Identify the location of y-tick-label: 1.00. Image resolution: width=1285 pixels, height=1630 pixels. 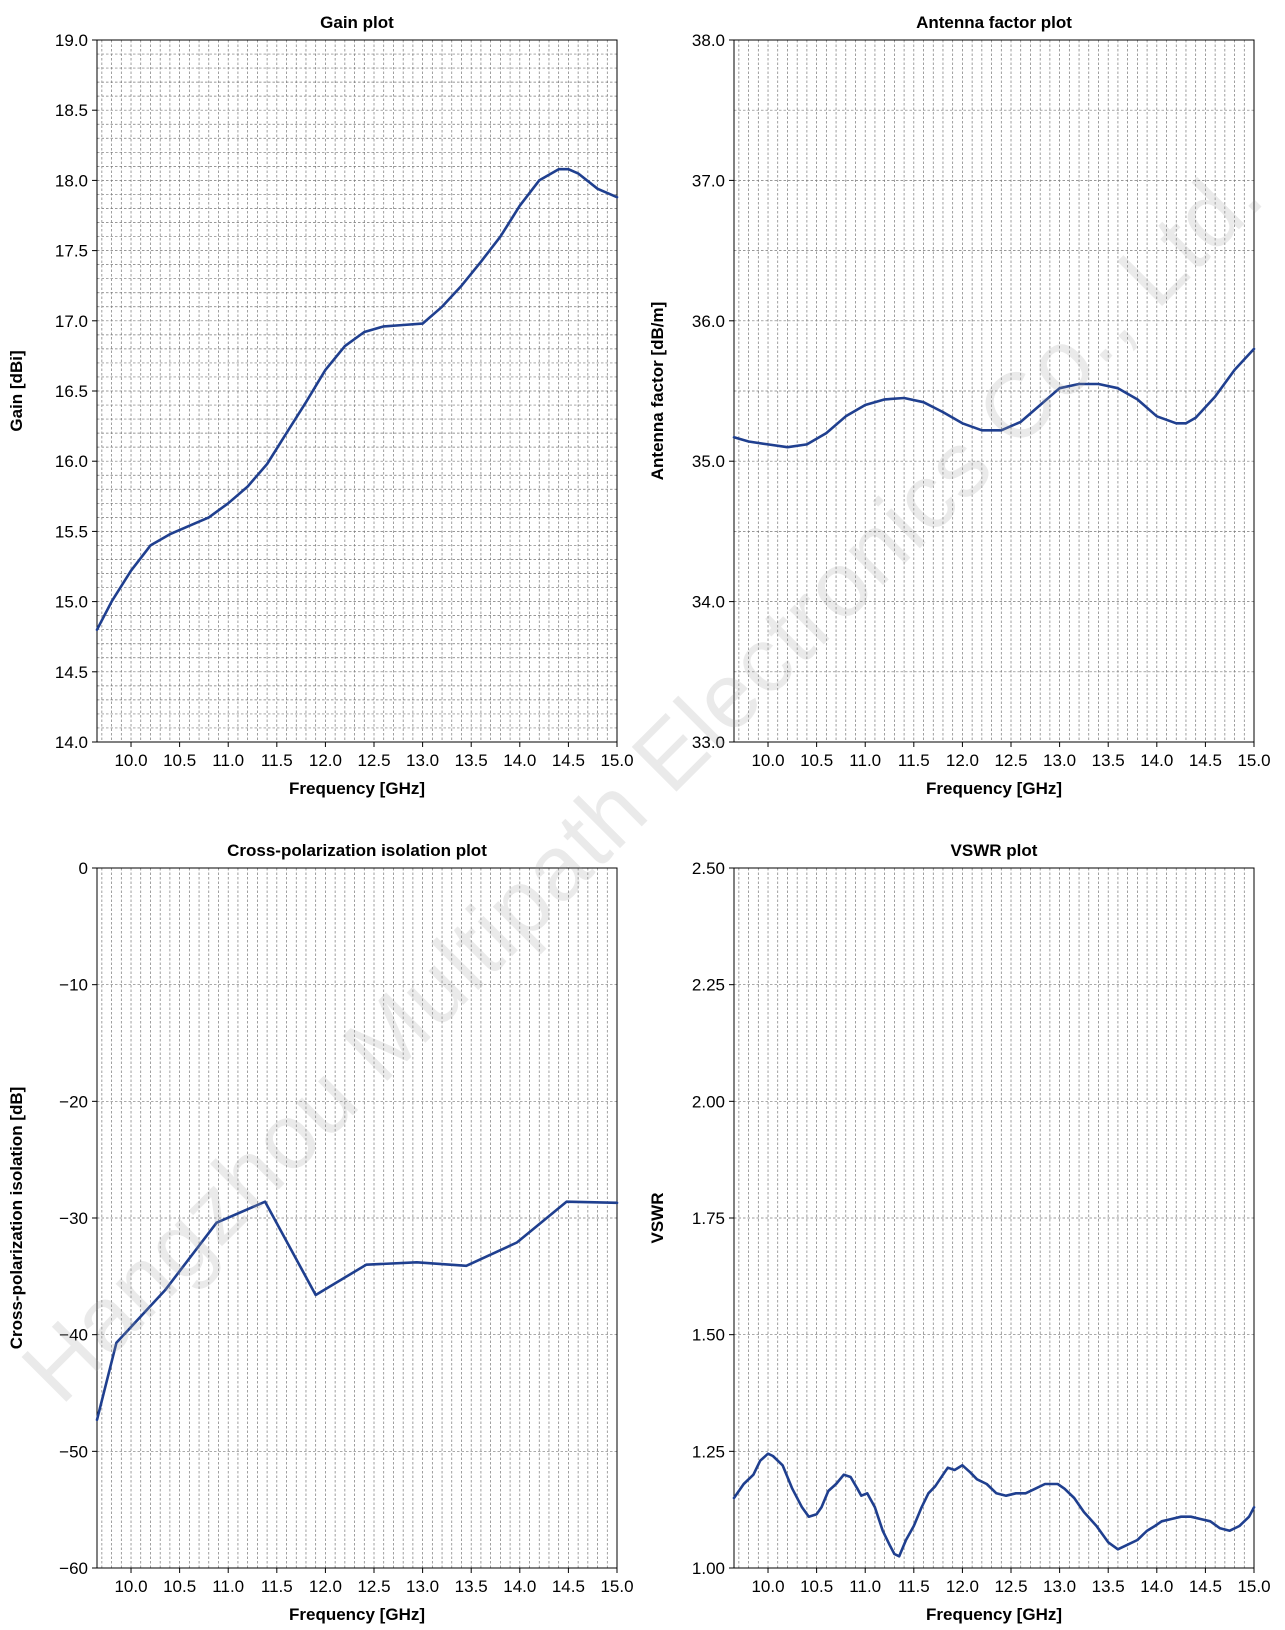
(708, 1568).